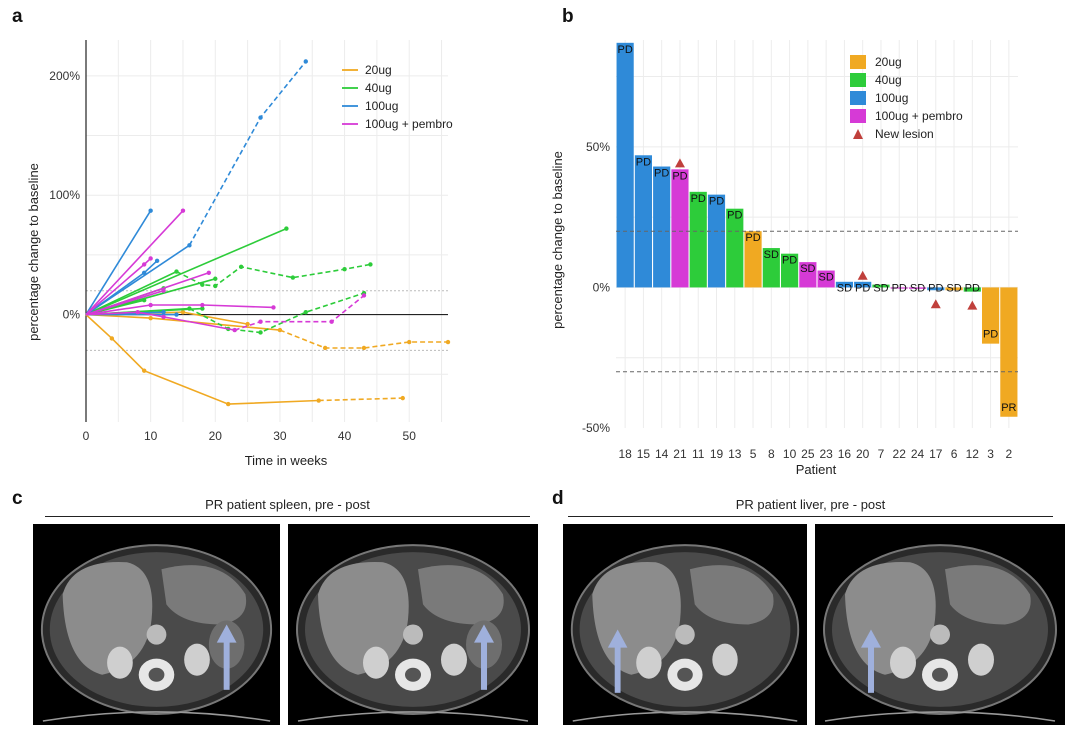  Describe the element at coordinates (107, 618) in the screenshot. I see `ct-liver` at that location.